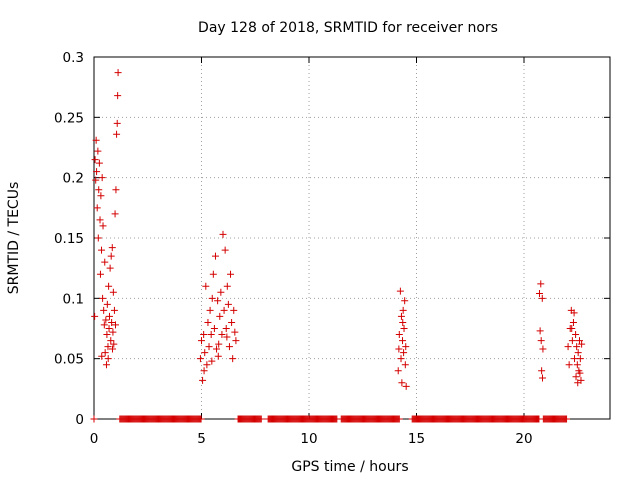 The height and width of the screenshot is (480, 640). Describe the element at coordinates (349, 467) in the screenshot. I see `x-axis-label: GPS time / hours` at that location.